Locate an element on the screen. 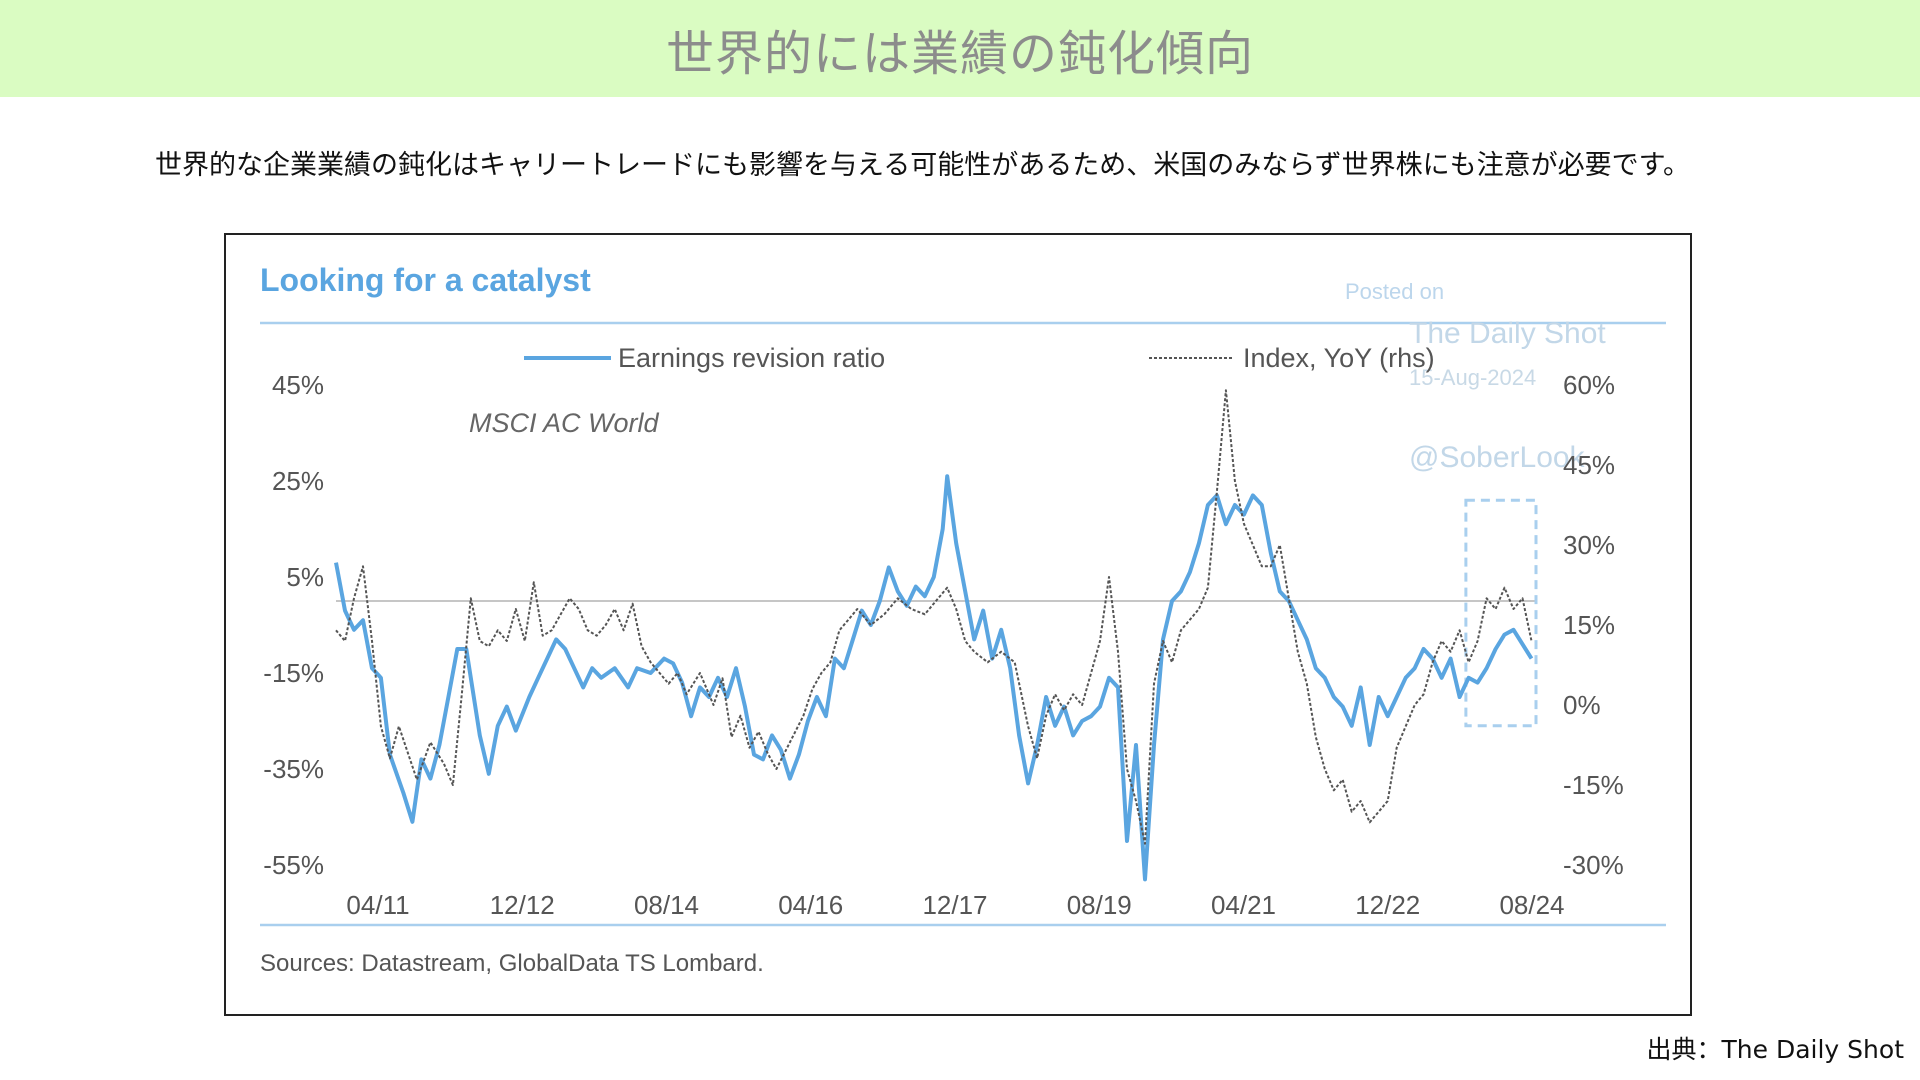 The height and width of the screenshot is (1080, 1920). y-left-tick-label: 25% is located at coordinates (298, 481).